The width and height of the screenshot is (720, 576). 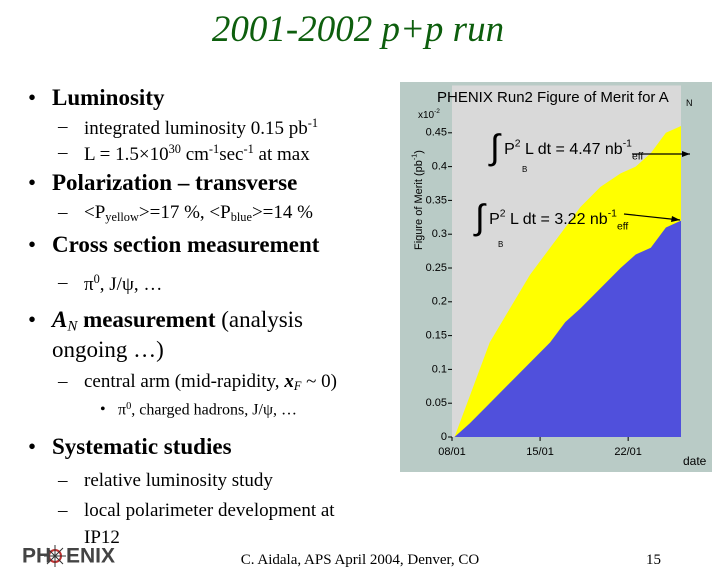 What do you see at coordinates (241, 217) in the screenshot?
I see `text-run: blue` at bounding box center [241, 217].